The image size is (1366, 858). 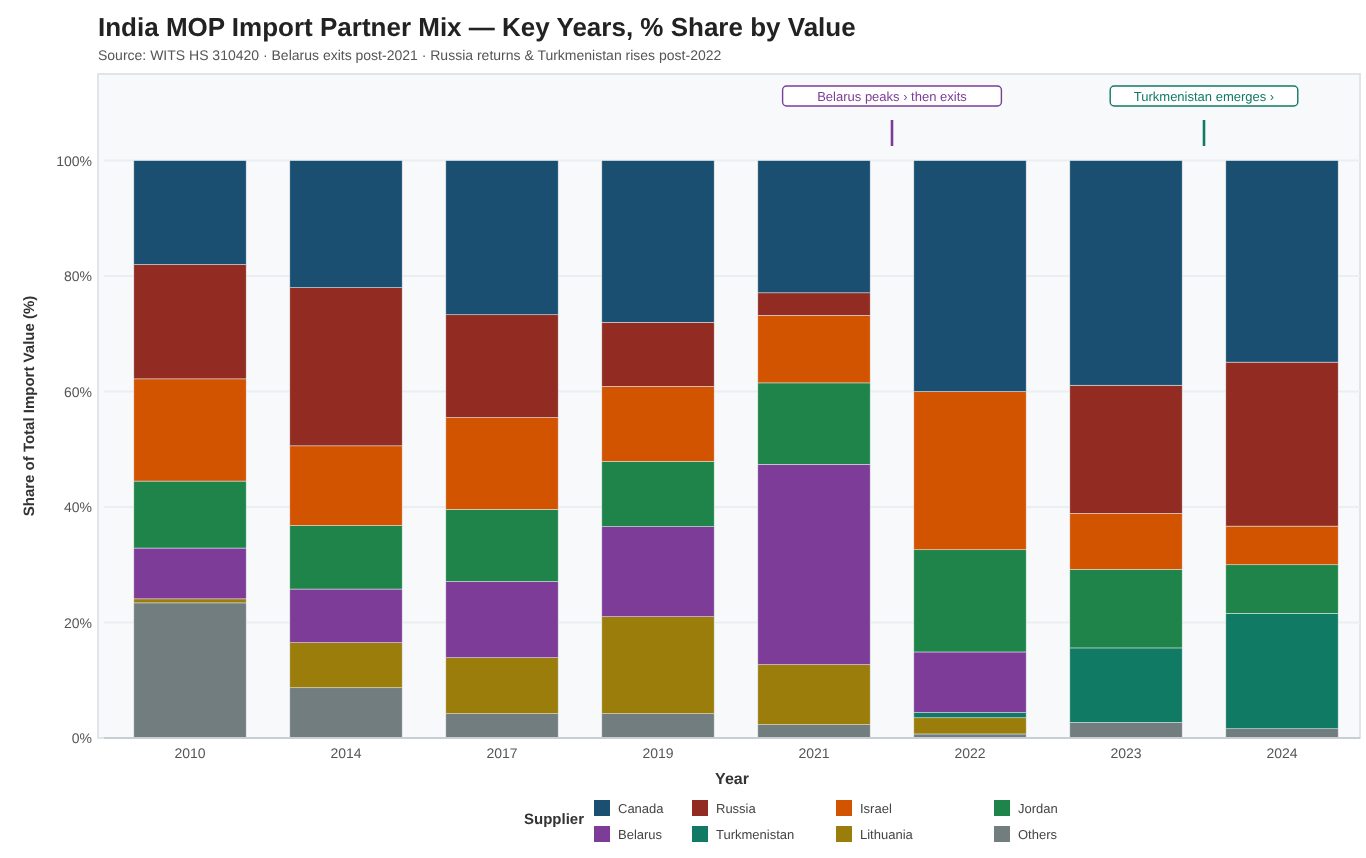 I want to click on chart-title: India MOP Import Partner Mix — Key Years, % Share by Value, so click(x=477, y=27).